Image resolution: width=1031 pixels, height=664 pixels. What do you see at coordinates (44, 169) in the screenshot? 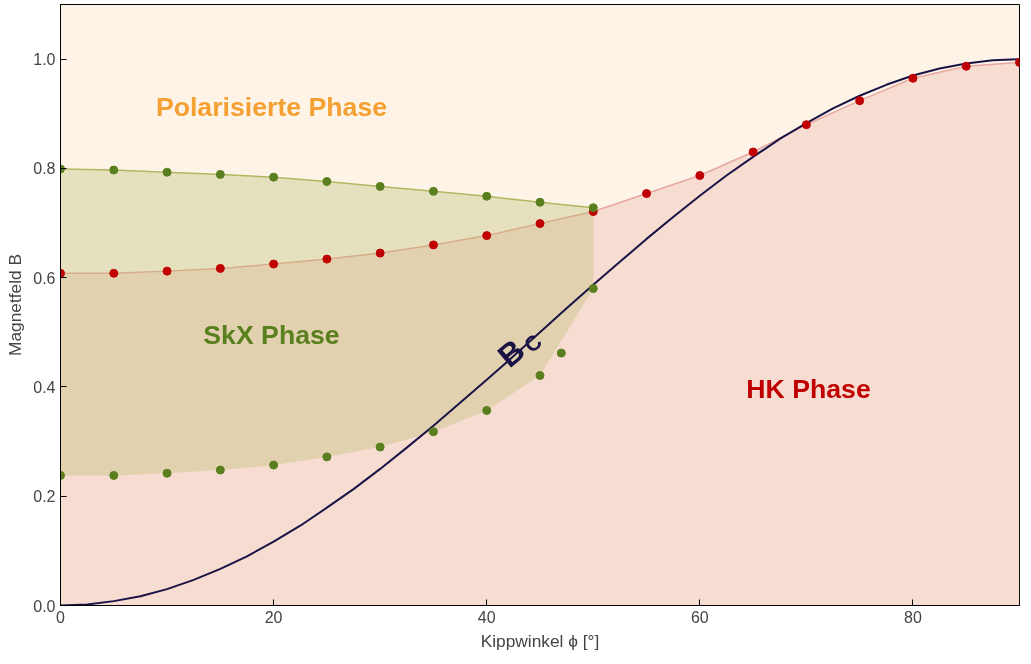
I see `y-tick-label: 0.8` at bounding box center [44, 169].